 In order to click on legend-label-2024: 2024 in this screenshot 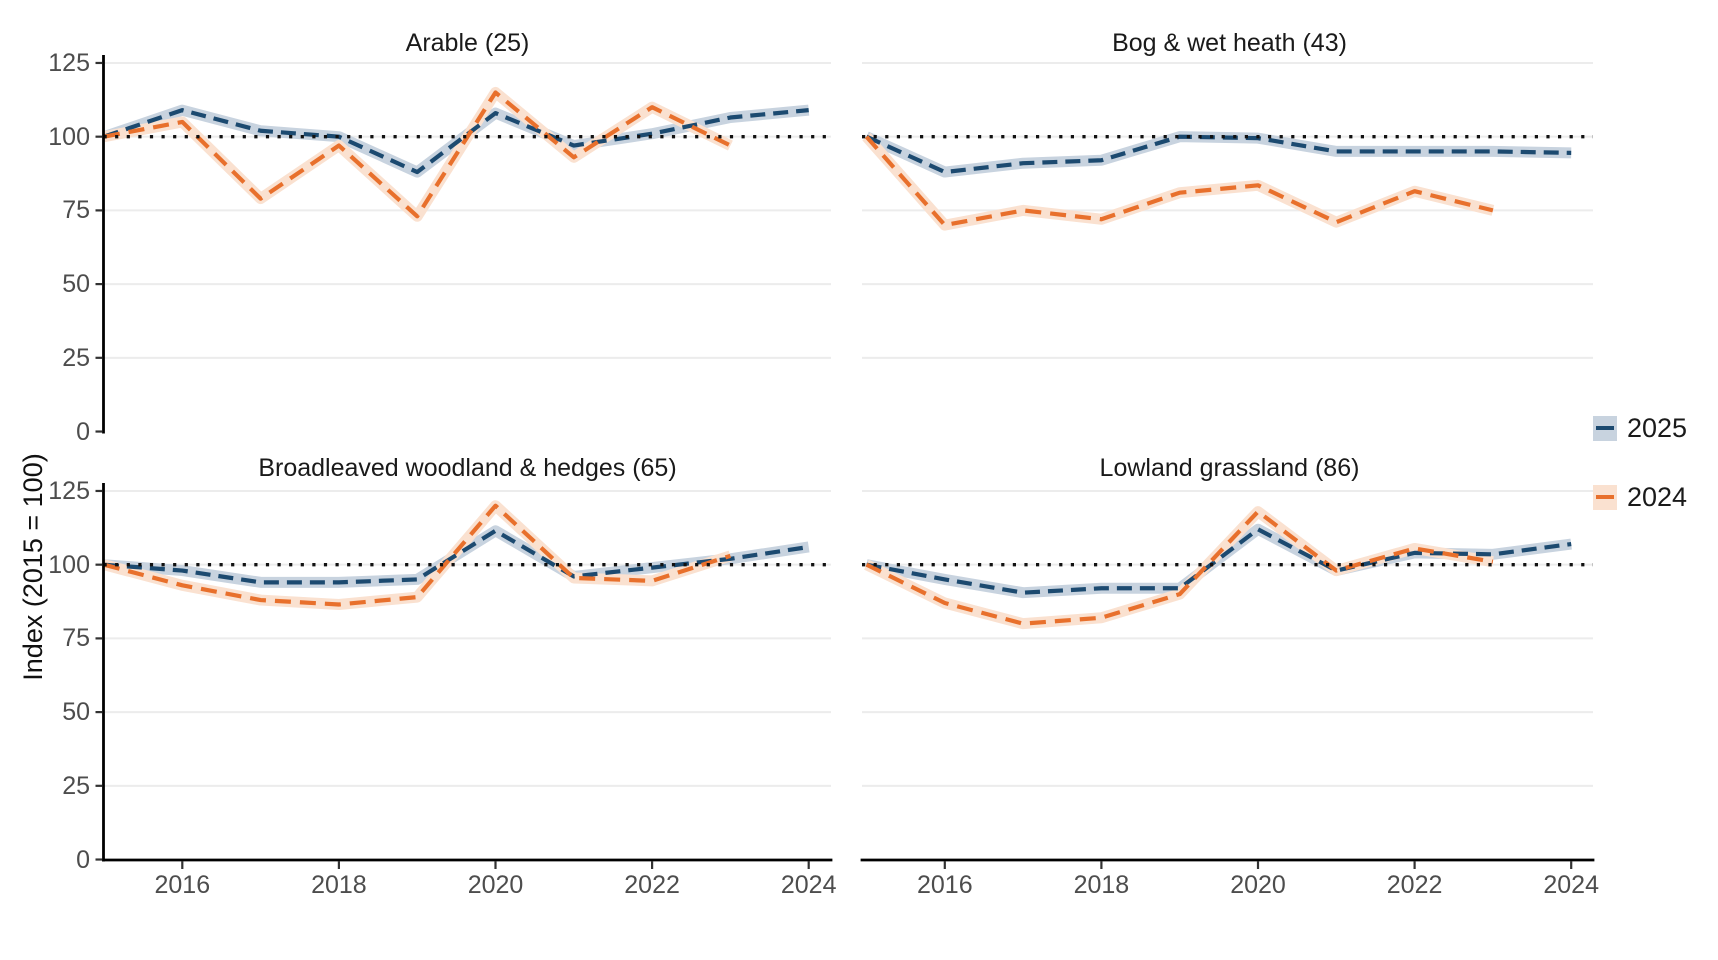, I will do `click(1657, 497)`.